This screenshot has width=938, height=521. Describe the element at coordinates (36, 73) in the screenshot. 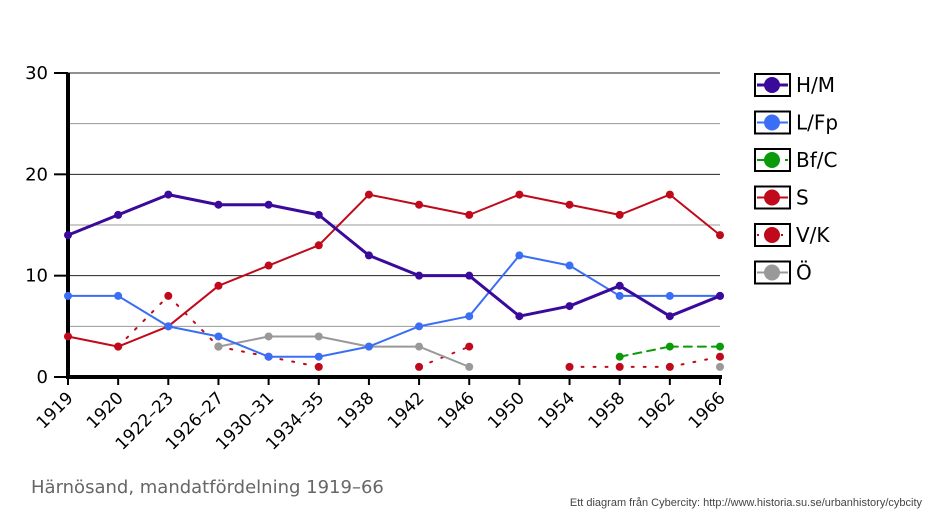

I see `y-tick-label: 30` at that location.